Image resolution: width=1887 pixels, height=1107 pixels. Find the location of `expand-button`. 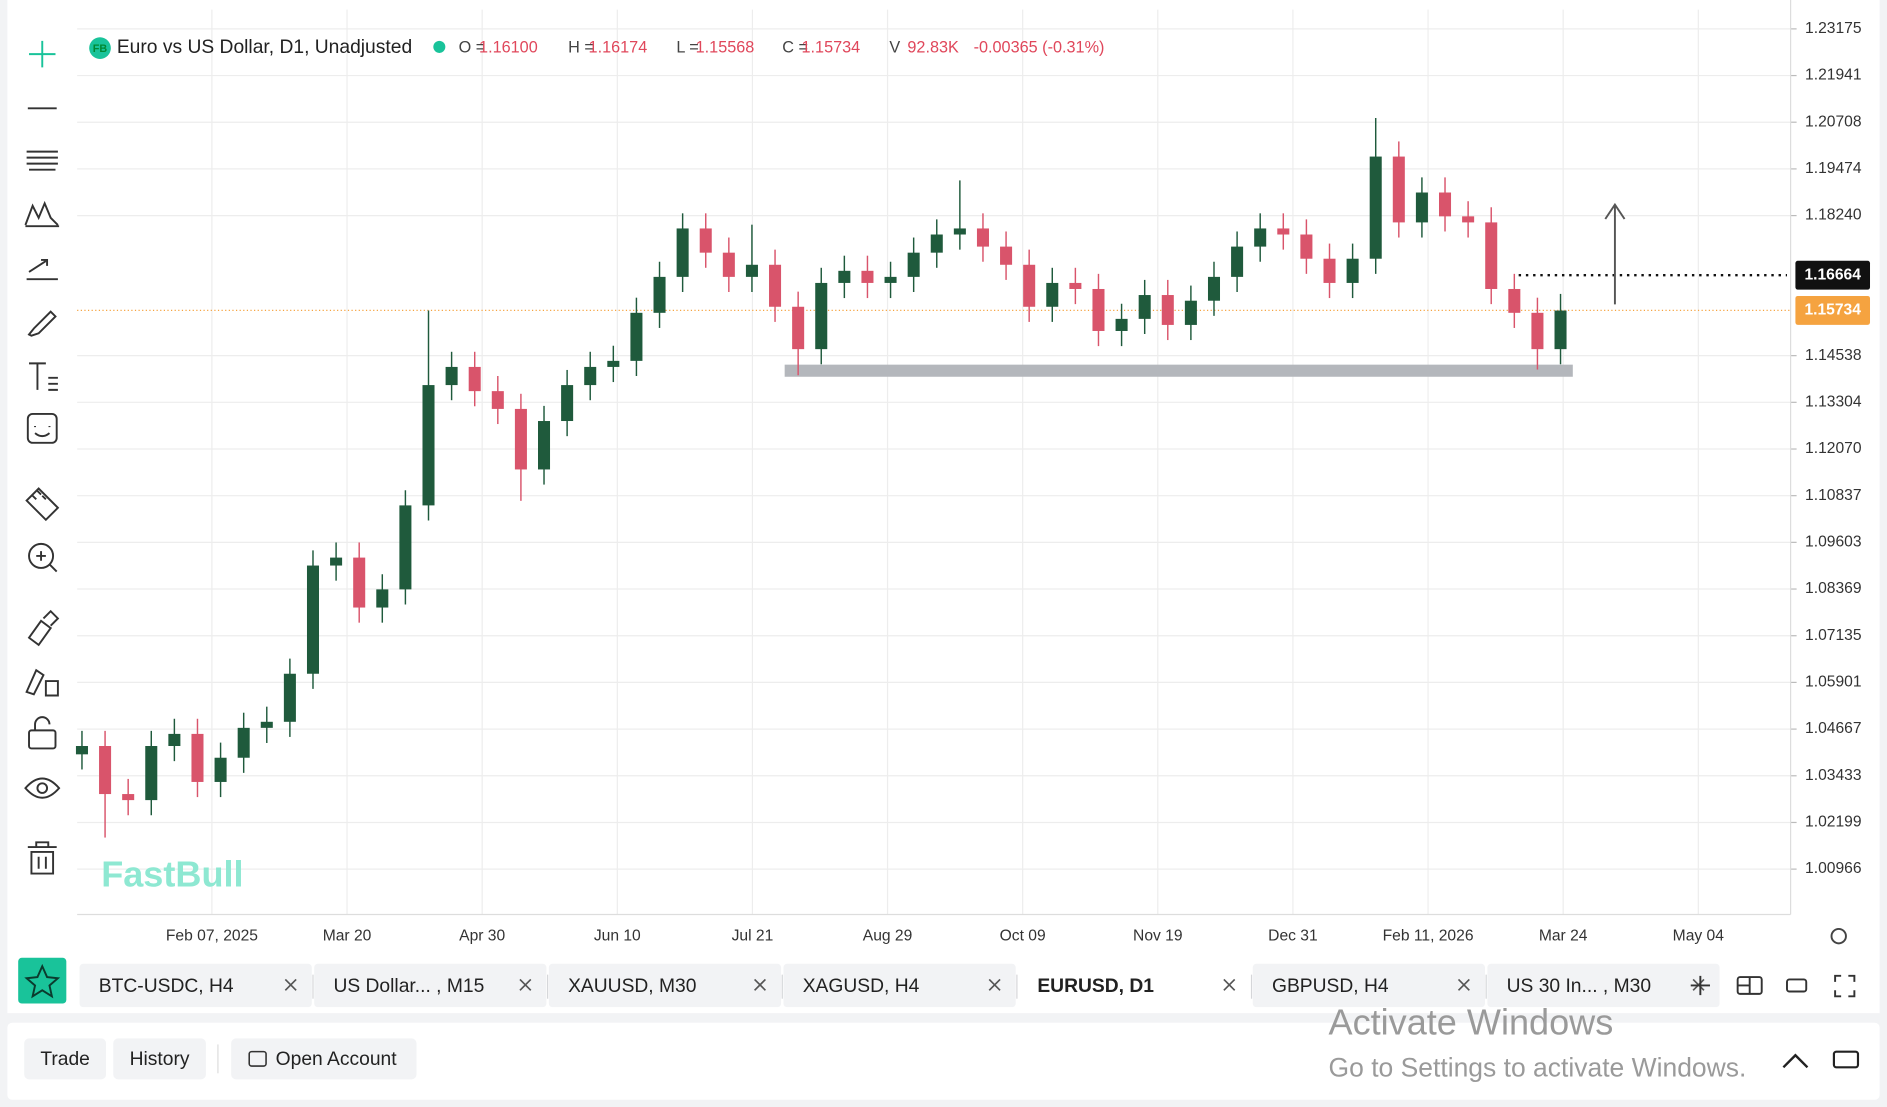

expand-button is located at coordinates (1795, 1061).